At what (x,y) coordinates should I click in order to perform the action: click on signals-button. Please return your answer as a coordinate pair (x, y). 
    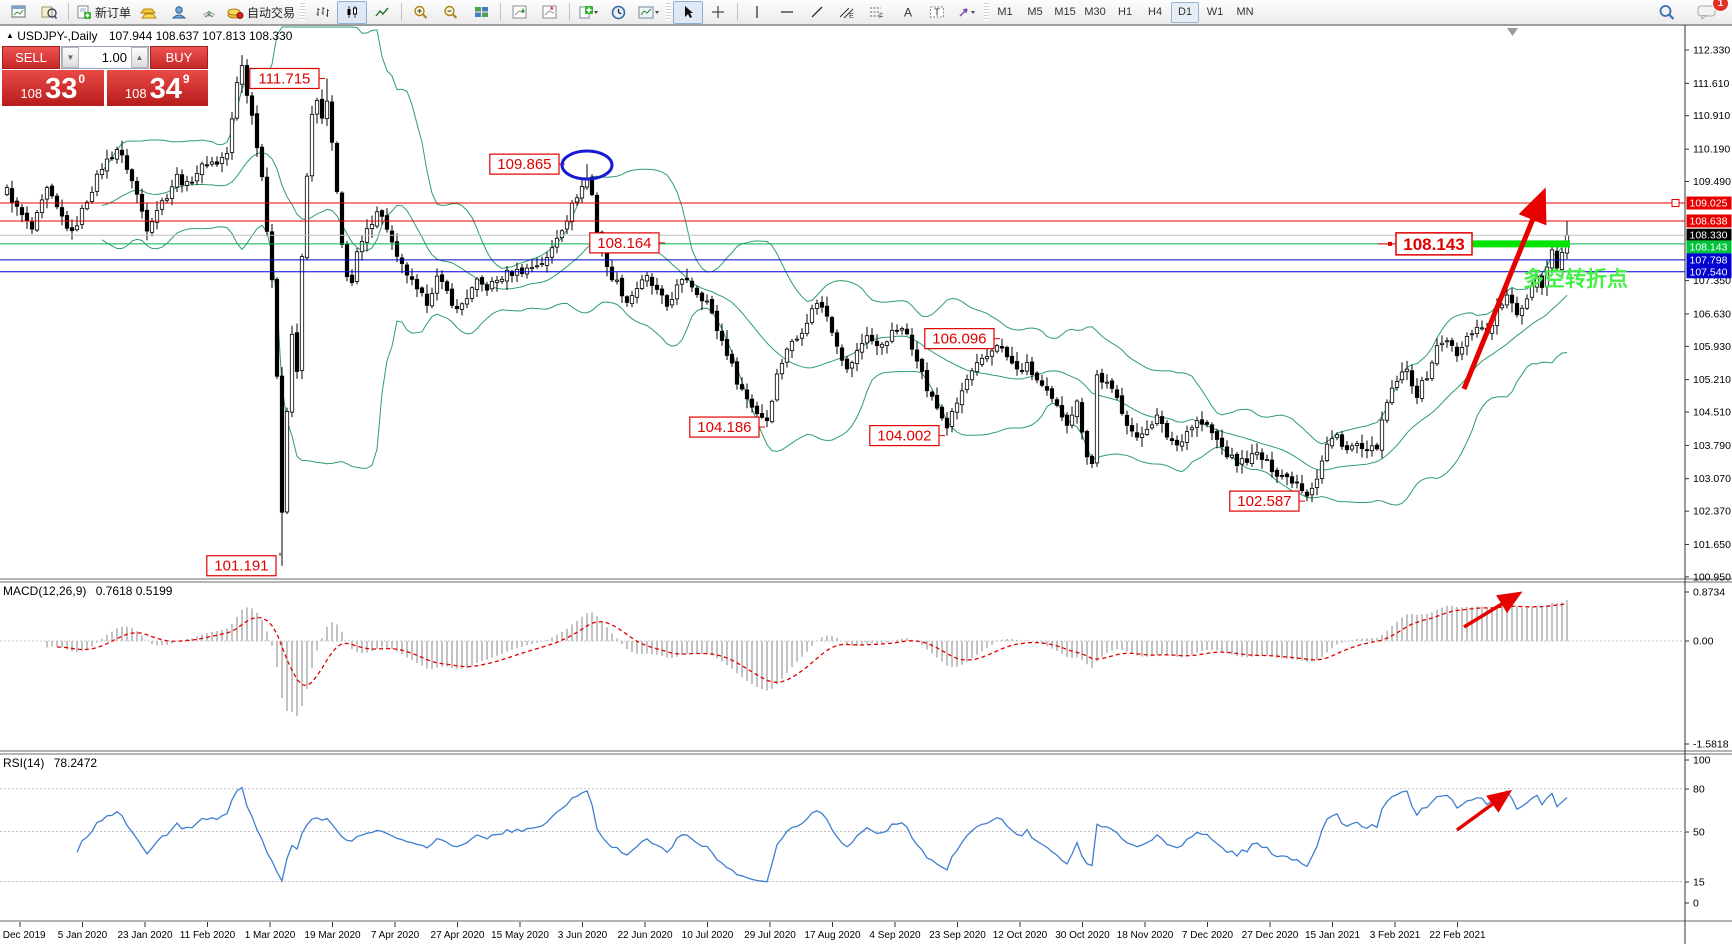
    Looking at the image, I should click on (209, 12).